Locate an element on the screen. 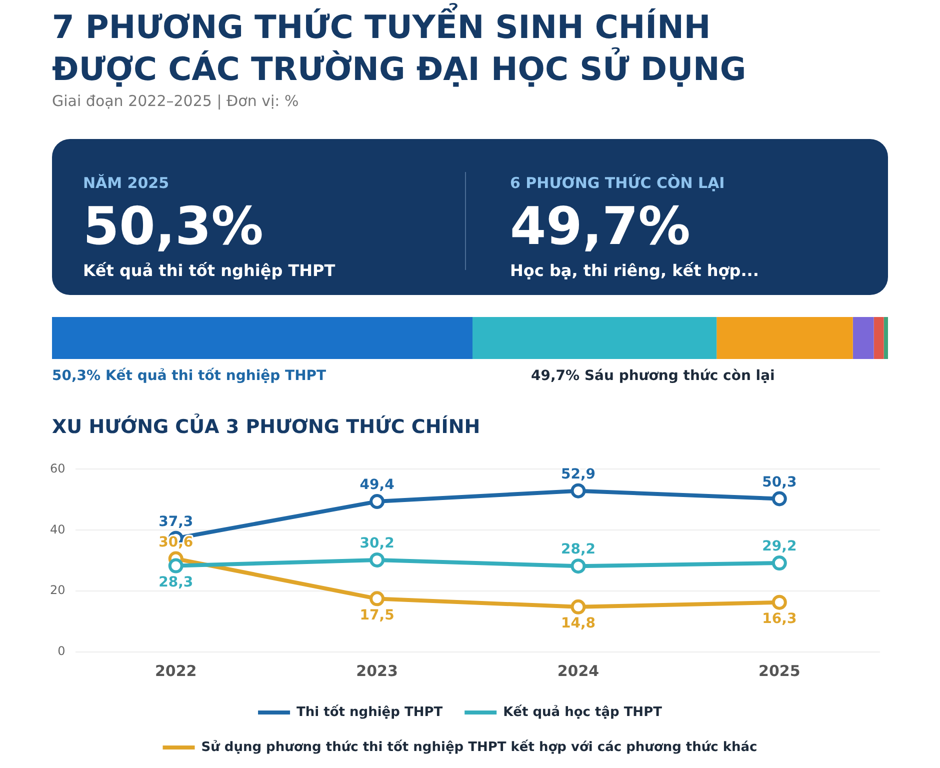 The width and height of the screenshot is (940, 768). chart-title: XU HƯỚNG CỦA 3 PHƯƠNG THỨC CHÍNH is located at coordinates (266, 427).